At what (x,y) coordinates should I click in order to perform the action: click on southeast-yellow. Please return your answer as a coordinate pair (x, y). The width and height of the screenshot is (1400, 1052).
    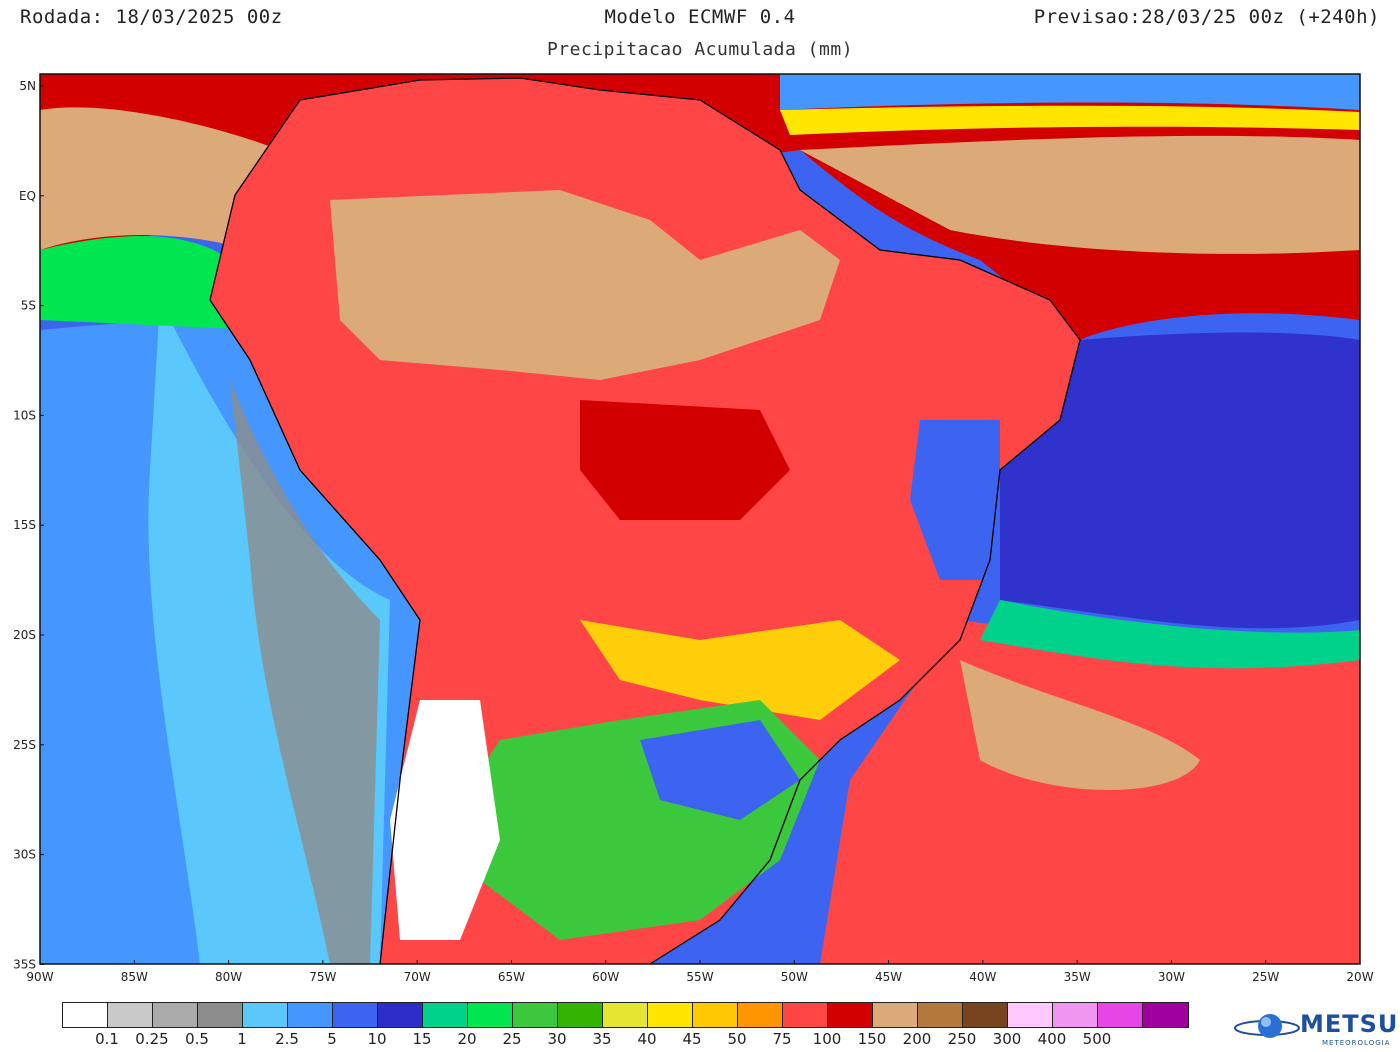
    Looking at the image, I should click on (740, 670).